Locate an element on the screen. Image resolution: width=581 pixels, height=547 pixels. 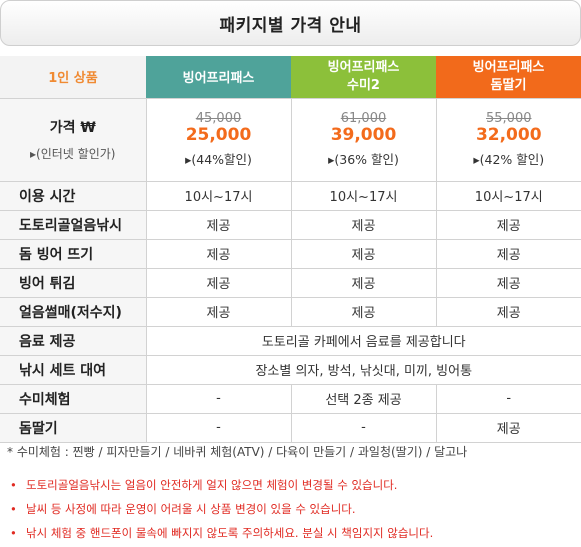
row-label: 수미체험 is located at coordinates (73, 399).